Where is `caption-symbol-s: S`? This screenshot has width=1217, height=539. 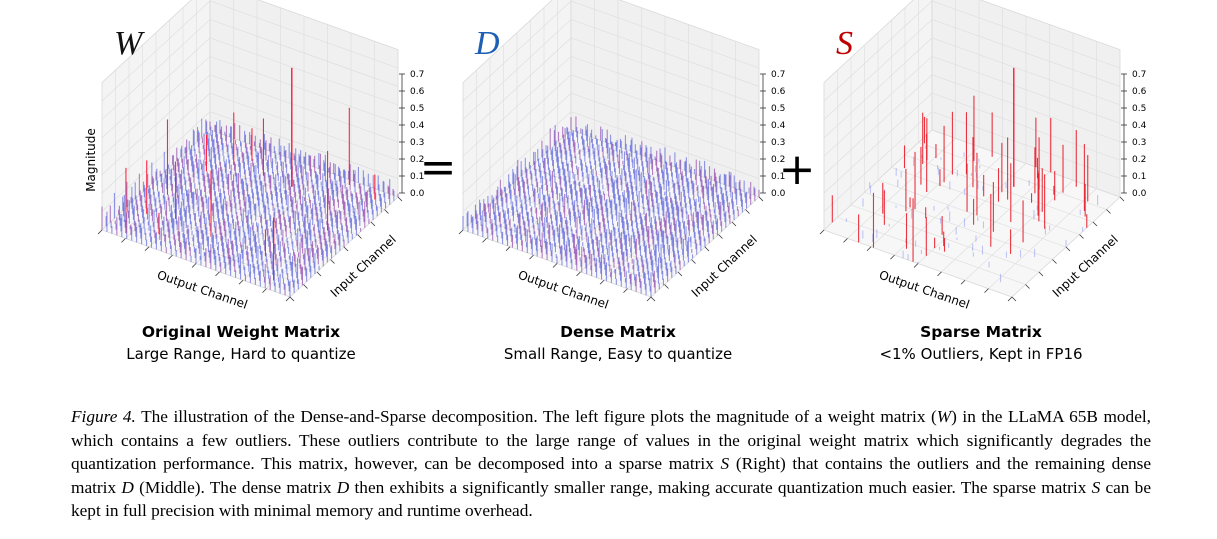 caption-symbol-s: S is located at coordinates (725, 463).